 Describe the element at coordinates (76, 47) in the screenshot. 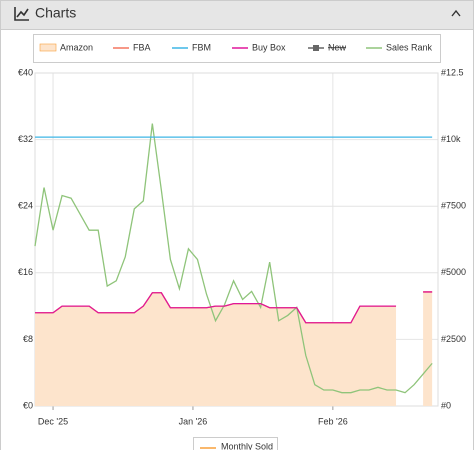

I see `legend-label: Amazon` at that location.